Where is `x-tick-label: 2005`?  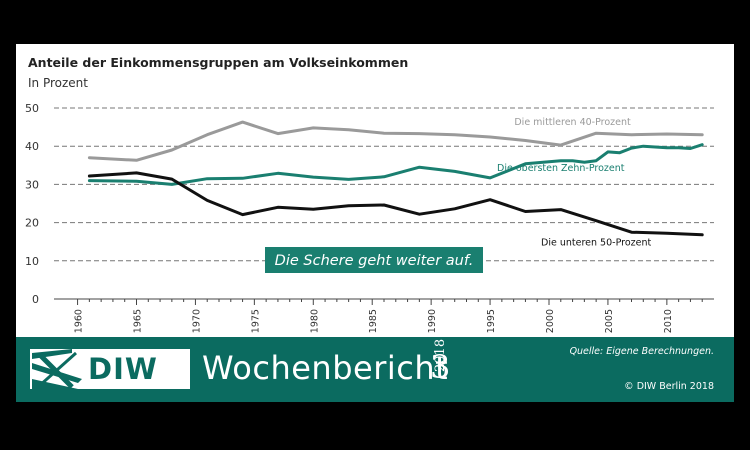
x-tick-label: 2005 is located at coordinates (609, 321).